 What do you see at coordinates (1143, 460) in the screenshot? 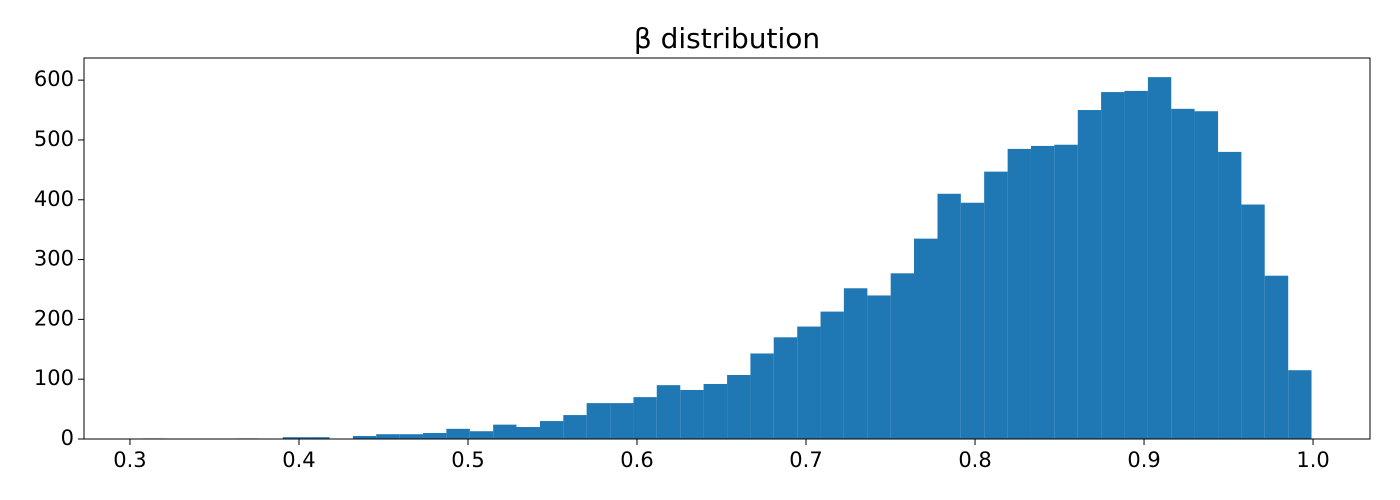
I see `x-tick-label: 0.9` at bounding box center [1143, 460].